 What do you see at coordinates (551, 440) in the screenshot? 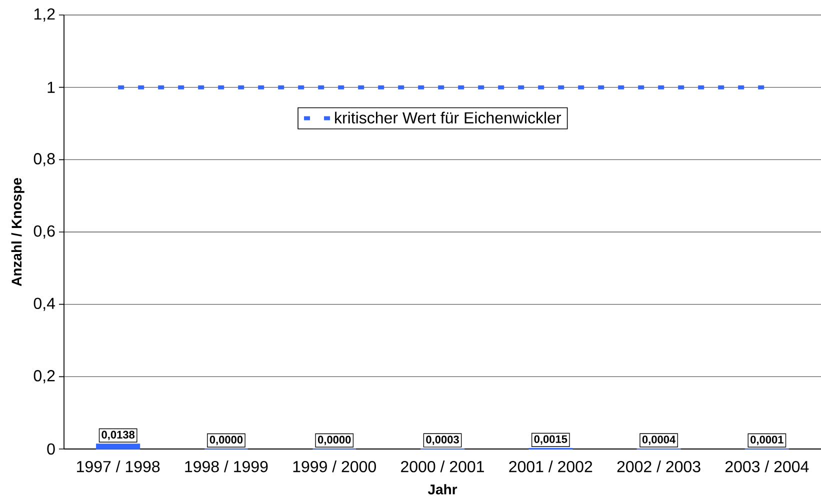
I see `data-label: 0,0015` at bounding box center [551, 440].